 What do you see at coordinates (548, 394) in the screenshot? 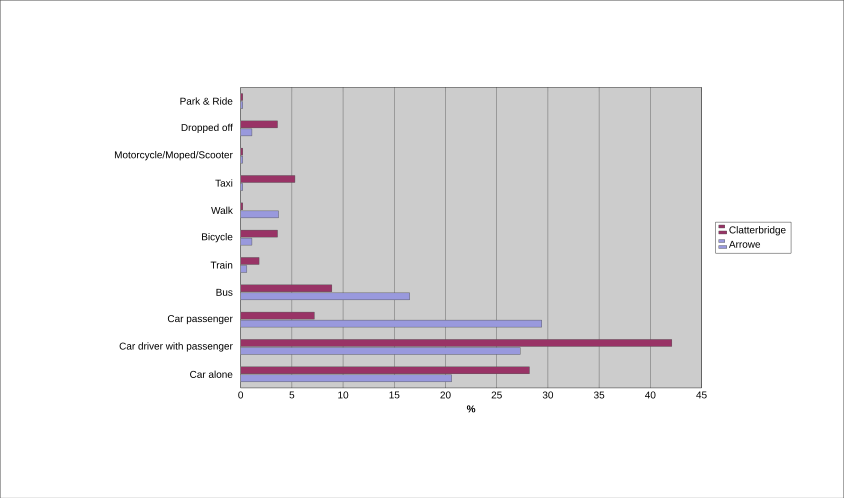
I see `x-tick-label: 30` at bounding box center [548, 394].